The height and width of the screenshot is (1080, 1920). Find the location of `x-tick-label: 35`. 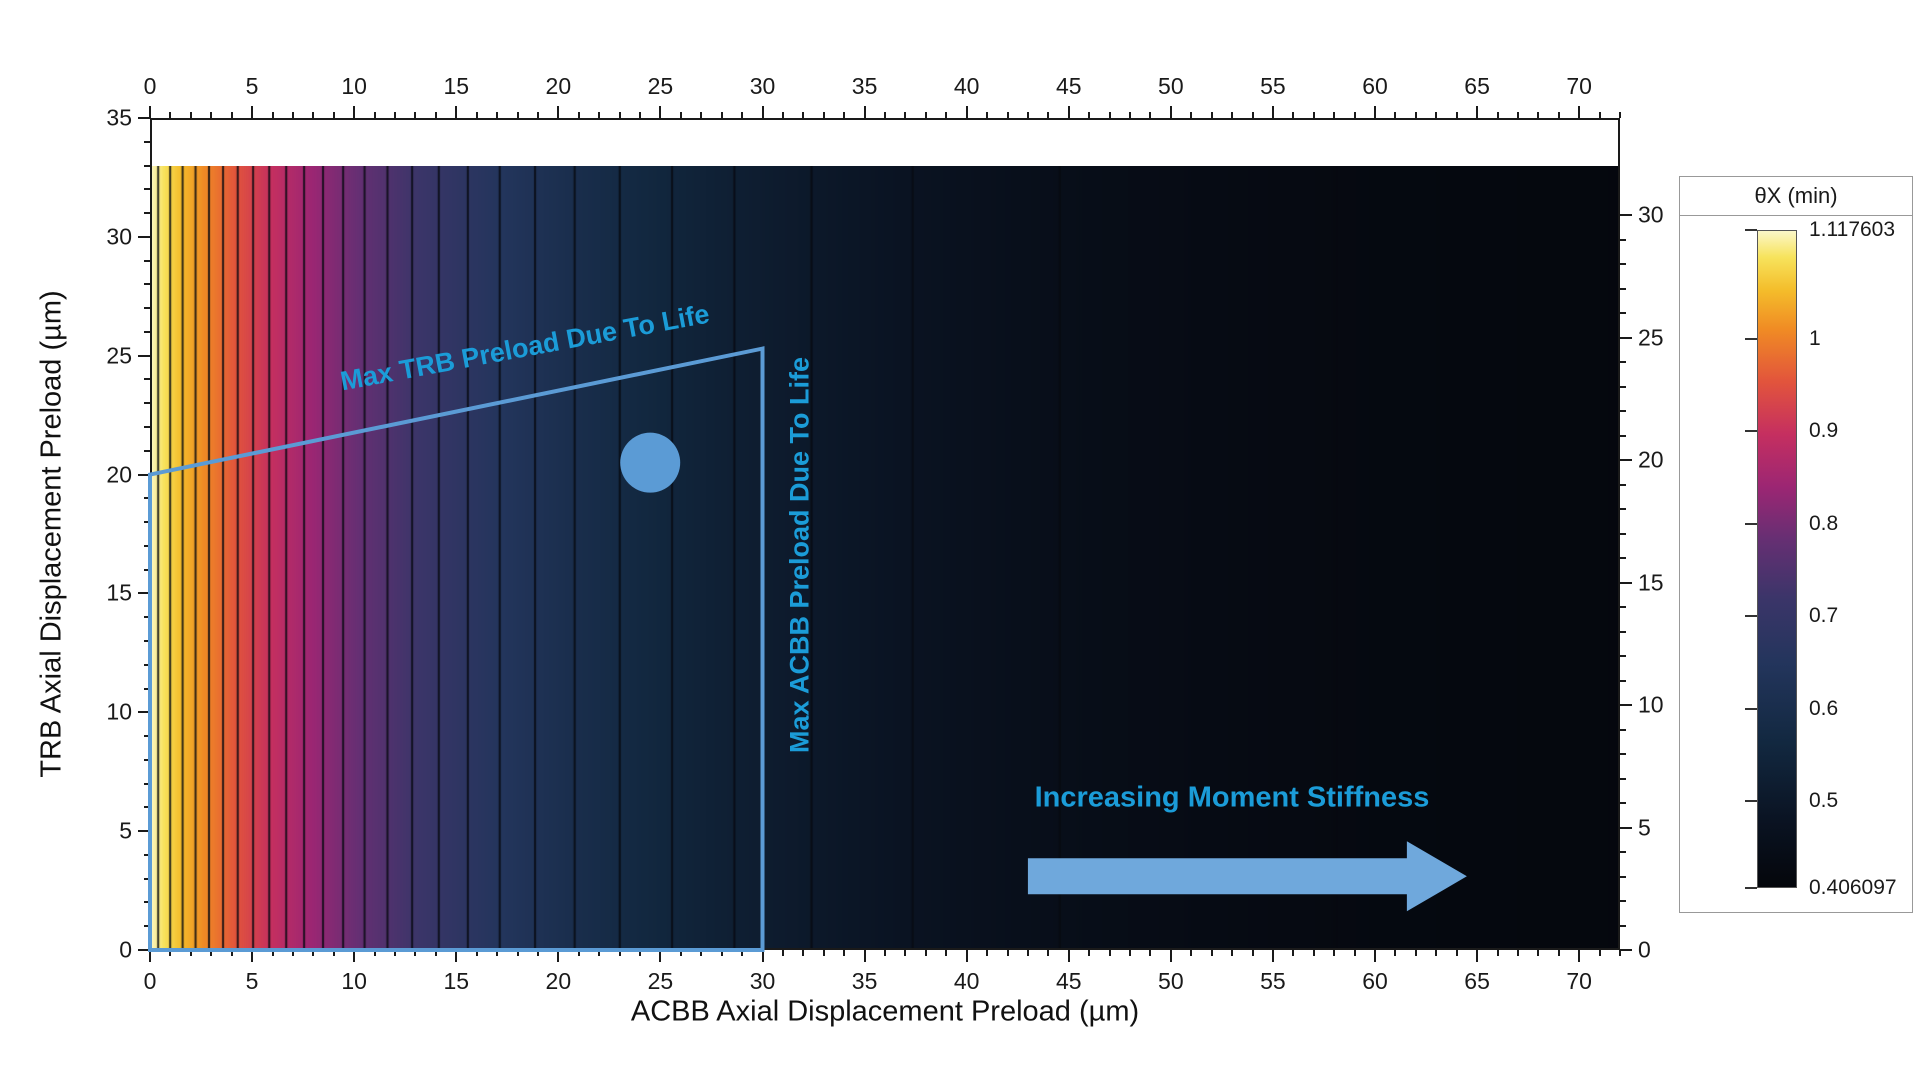

x-tick-label: 35 is located at coordinates (864, 86).